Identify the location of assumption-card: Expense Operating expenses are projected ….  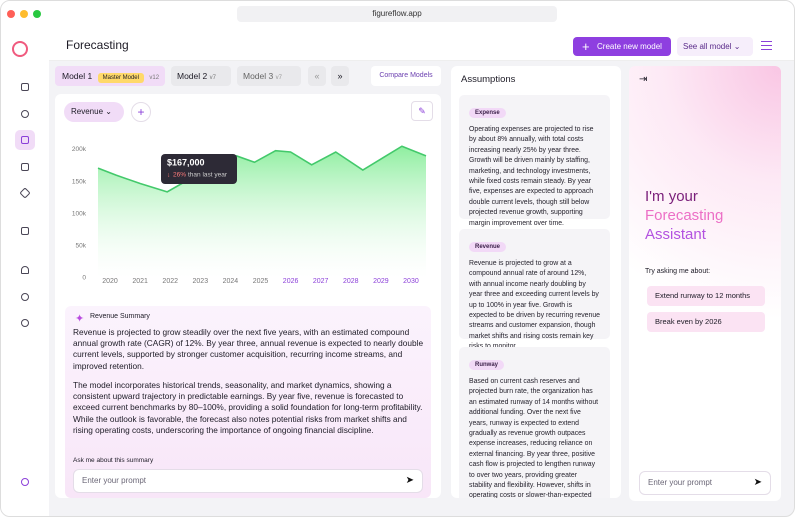
(534, 161).